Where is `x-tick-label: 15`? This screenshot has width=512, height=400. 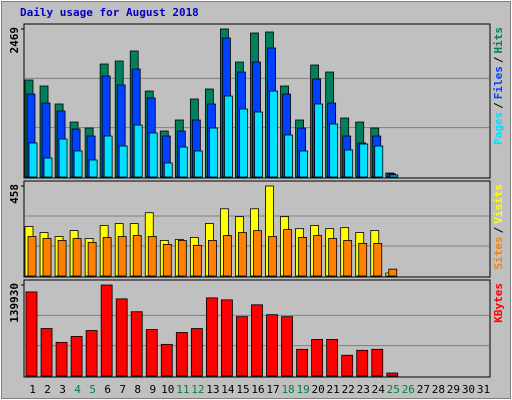
x-tick-label: 15 is located at coordinates (242, 389).